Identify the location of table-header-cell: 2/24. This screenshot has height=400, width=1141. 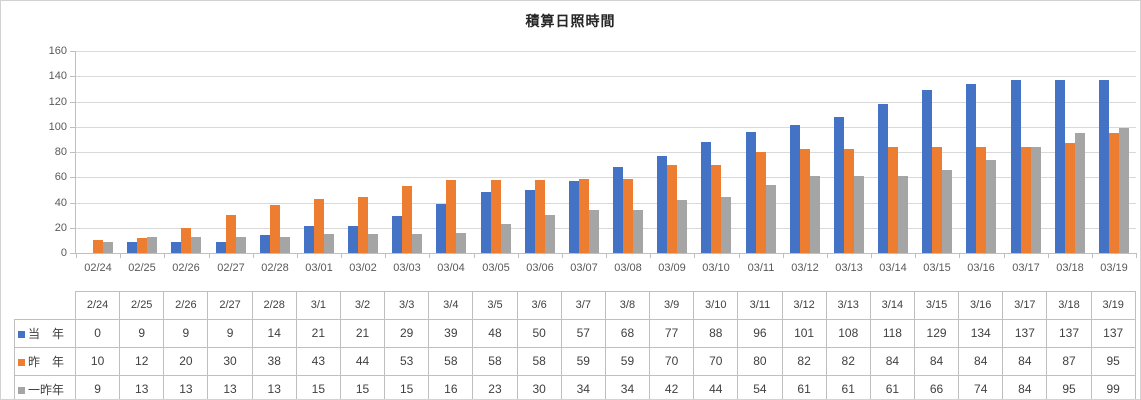
(97, 305).